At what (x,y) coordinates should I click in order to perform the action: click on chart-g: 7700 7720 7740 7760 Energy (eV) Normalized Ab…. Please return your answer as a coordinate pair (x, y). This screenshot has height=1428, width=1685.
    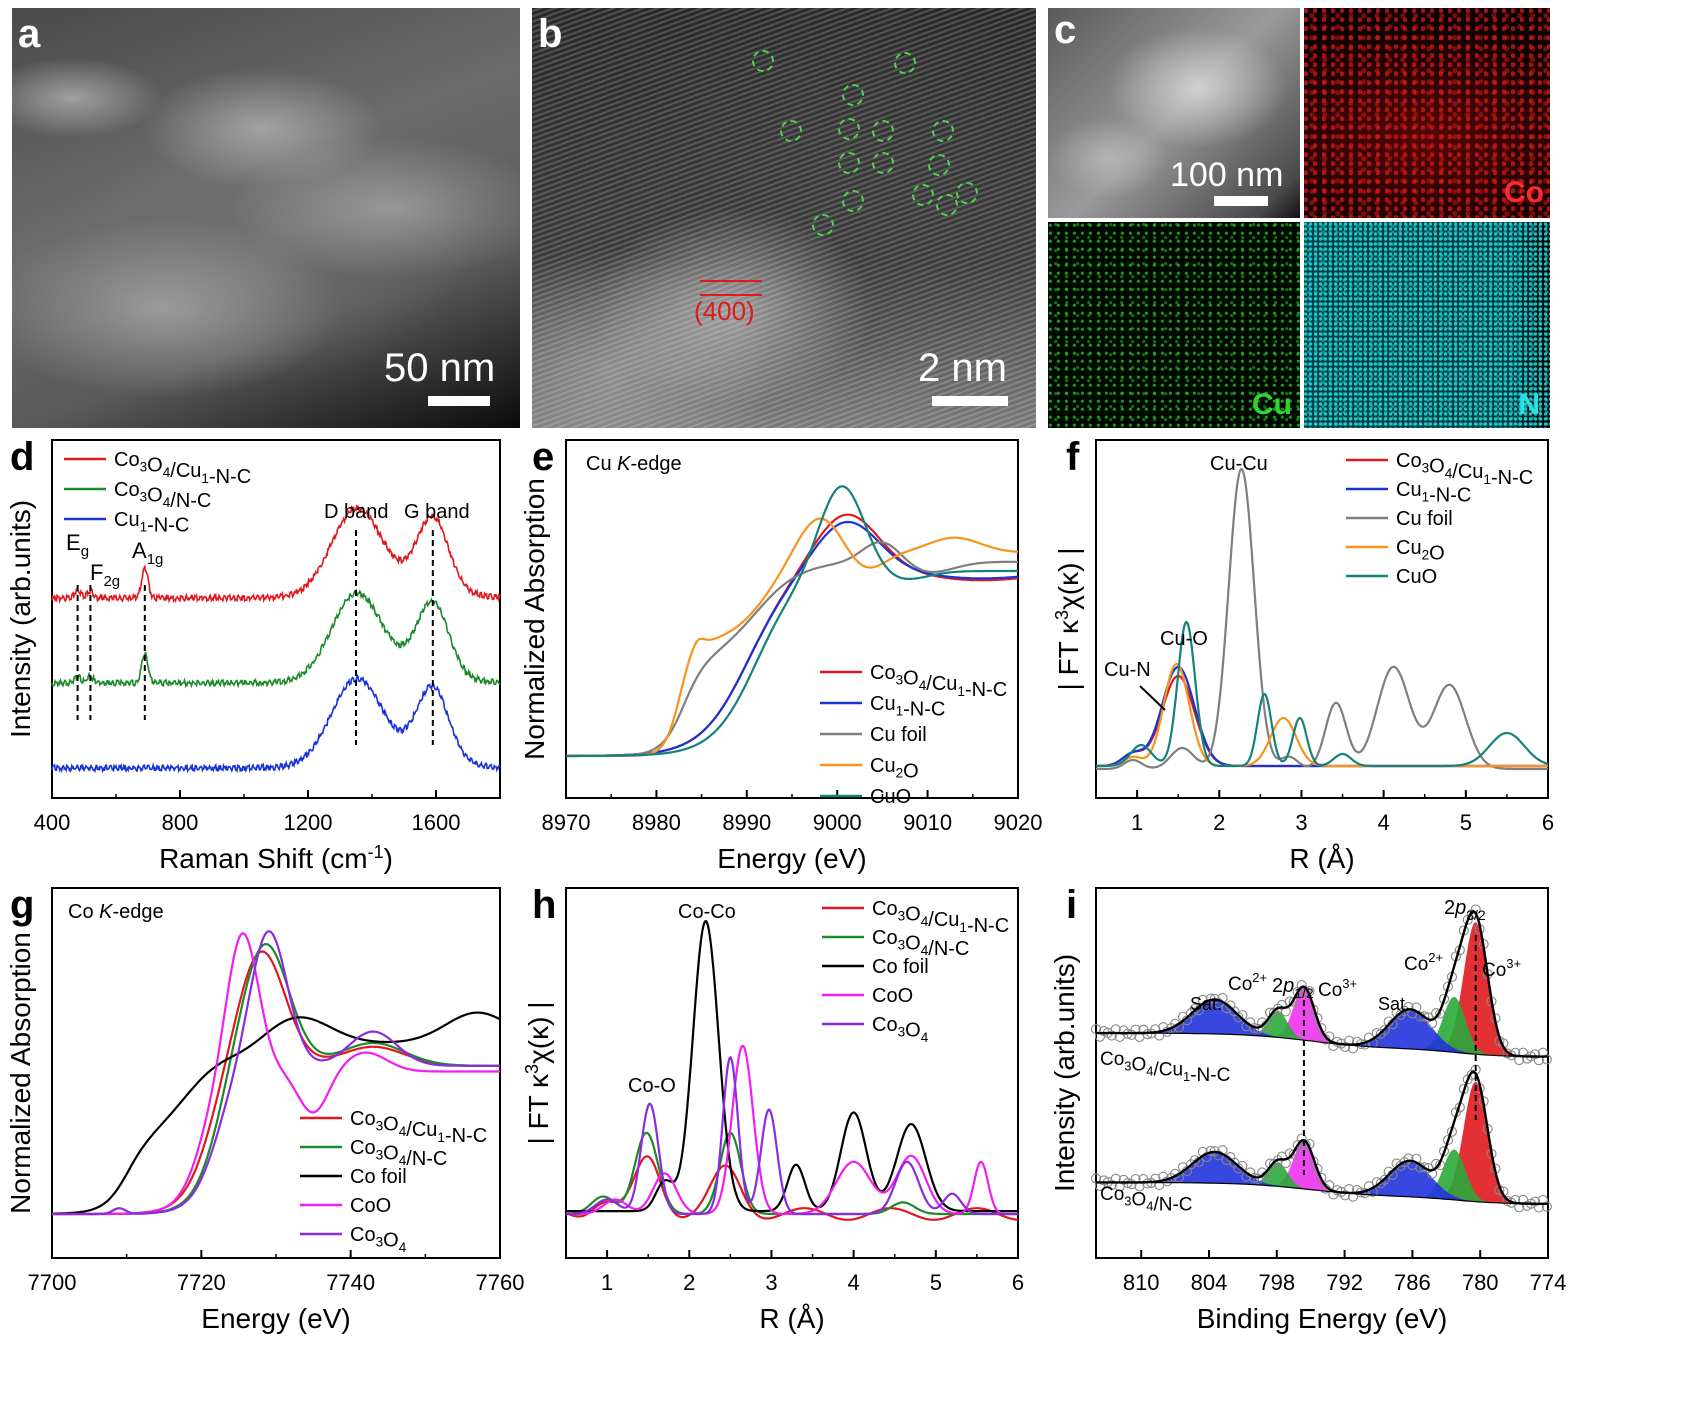
    Looking at the image, I should click on (264, 1110).